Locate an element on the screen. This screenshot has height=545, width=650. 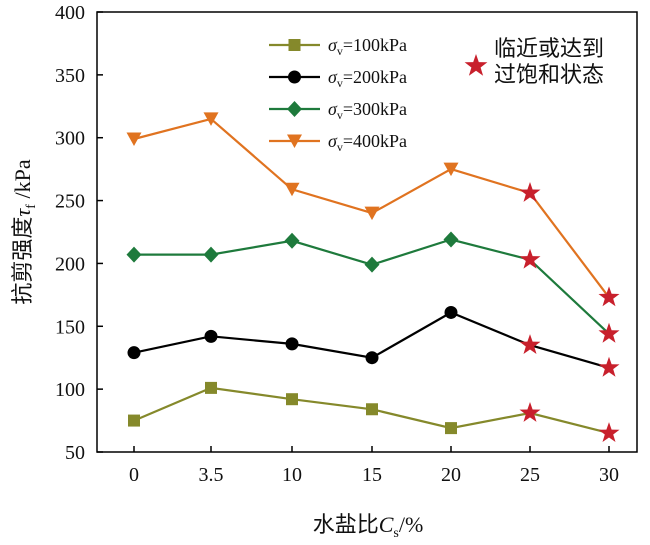
legend-label: σv=200kPa is located at coordinates (367, 78).